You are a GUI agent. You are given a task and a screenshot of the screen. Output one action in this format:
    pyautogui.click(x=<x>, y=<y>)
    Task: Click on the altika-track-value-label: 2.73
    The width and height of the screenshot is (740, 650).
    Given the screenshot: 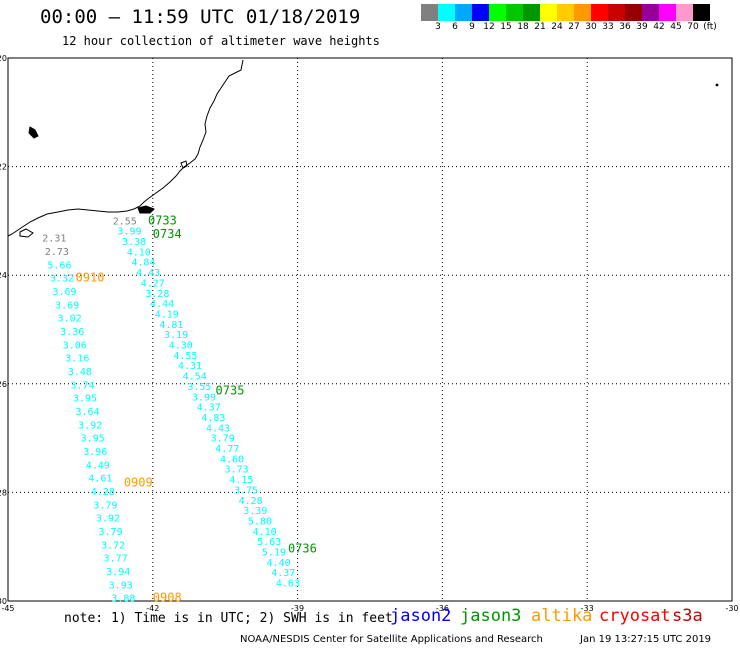 What is the action you would take?
    pyautogui.click(x=57, y=252)
    